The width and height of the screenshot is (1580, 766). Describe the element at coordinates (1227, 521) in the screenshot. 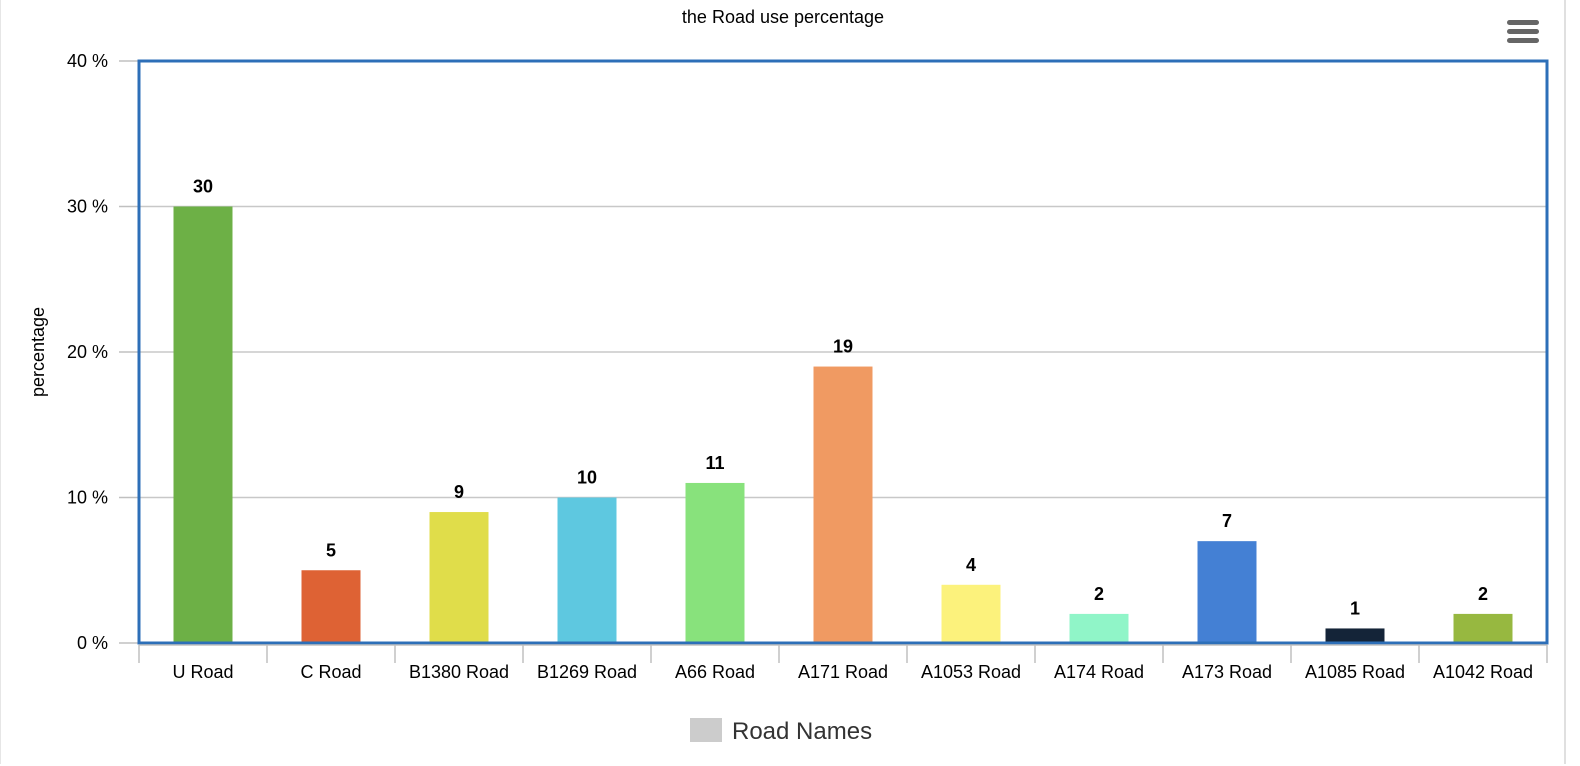

I see `bar-data-label: 7` at that location.